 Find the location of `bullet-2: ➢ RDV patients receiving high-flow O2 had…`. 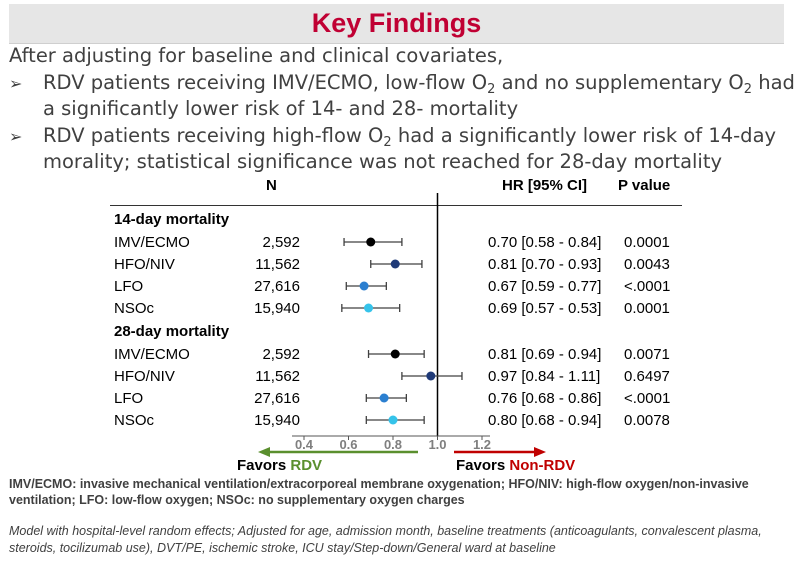

bullet-2: ➢ RDV patients receiving high-flow O2 had… is located at coordinates (393, 148).